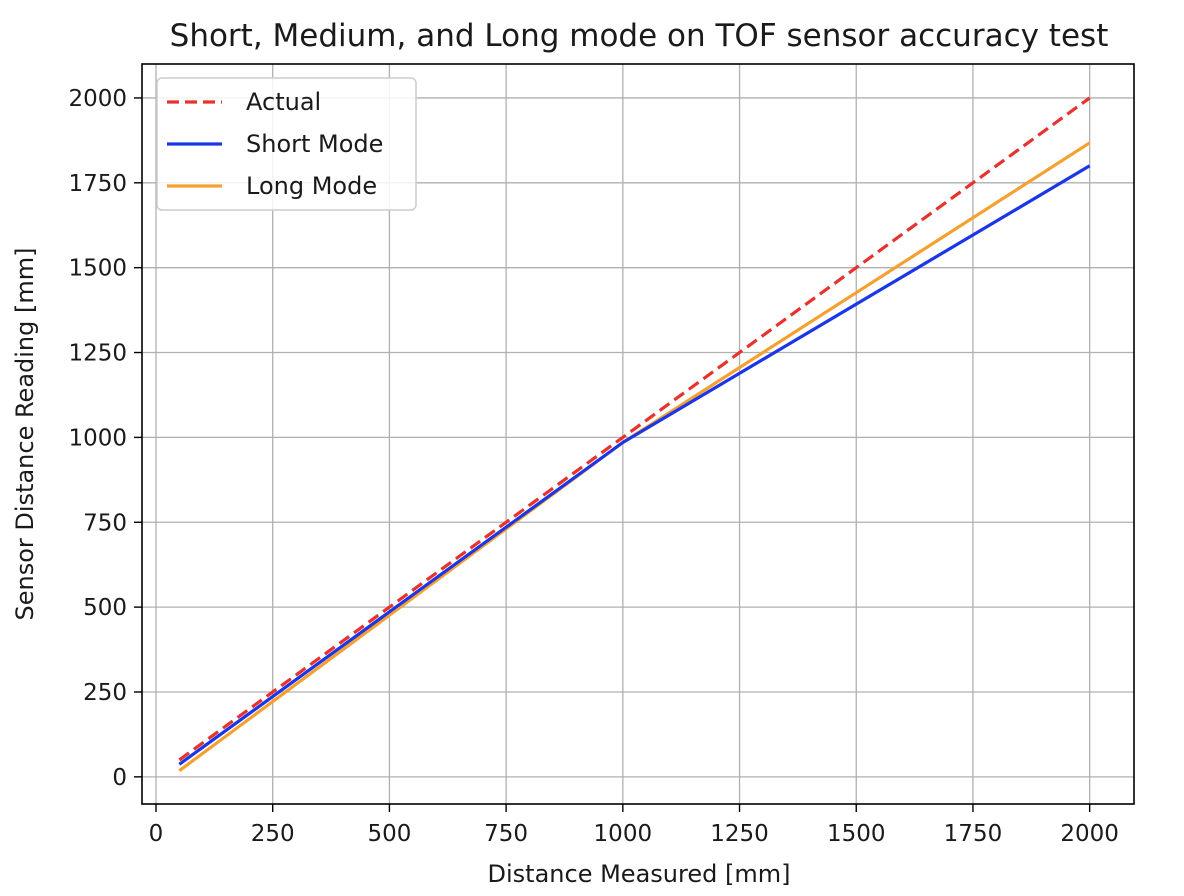  What do you see at coordinates (283, 102) in the screenshot?
I see `legend-label: Actual` at bounding box center [283, 102].